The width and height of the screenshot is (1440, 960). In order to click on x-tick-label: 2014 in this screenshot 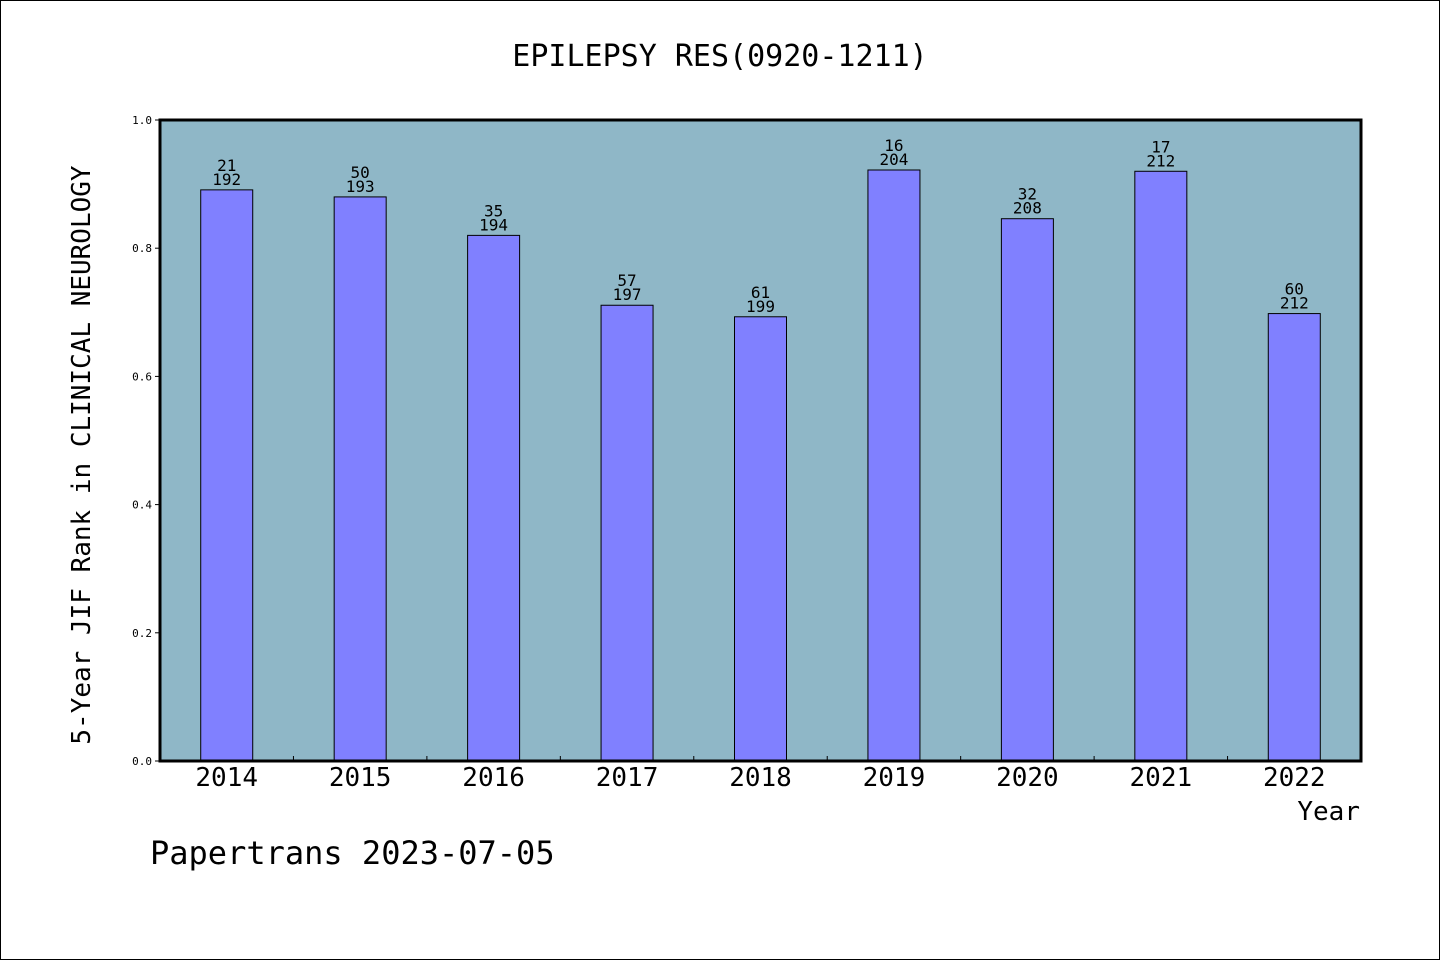, I will do `click(226, 778)`.